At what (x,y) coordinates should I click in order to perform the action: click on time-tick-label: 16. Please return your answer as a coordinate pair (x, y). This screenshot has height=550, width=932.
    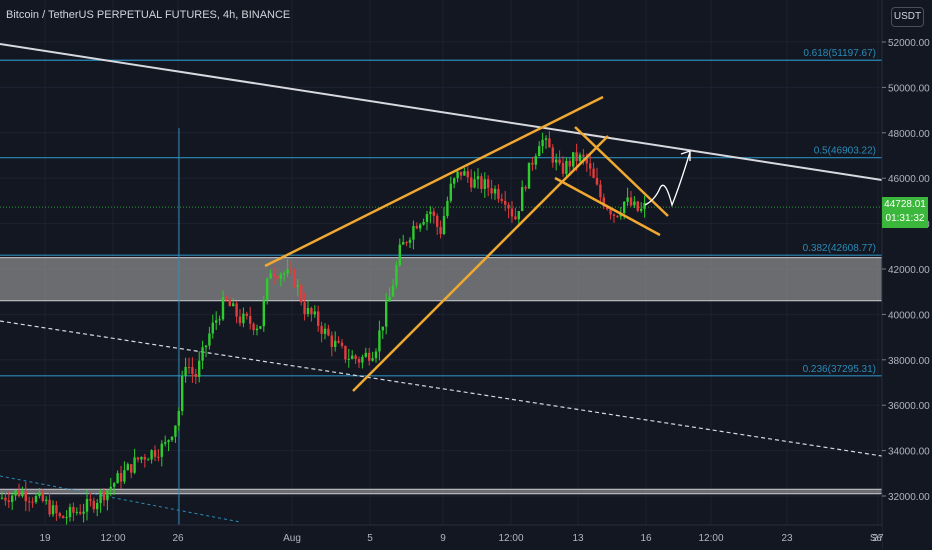
    Looking at the image, I should click on (646, 538).